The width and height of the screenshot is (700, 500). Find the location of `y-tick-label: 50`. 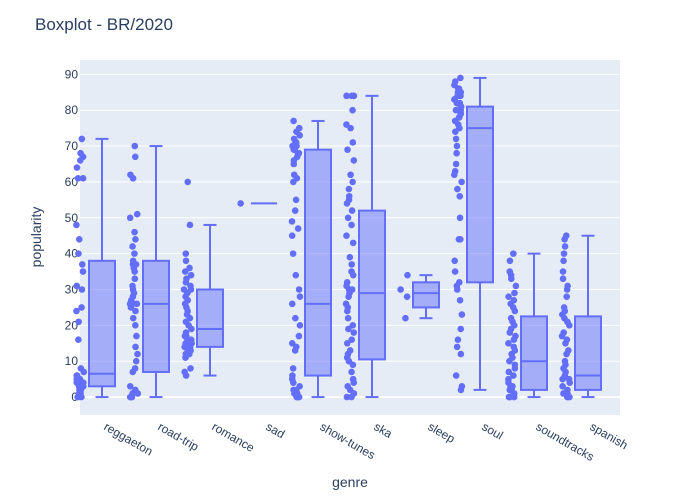

y-tick-label: 50 is located at coordinates (72, 218).